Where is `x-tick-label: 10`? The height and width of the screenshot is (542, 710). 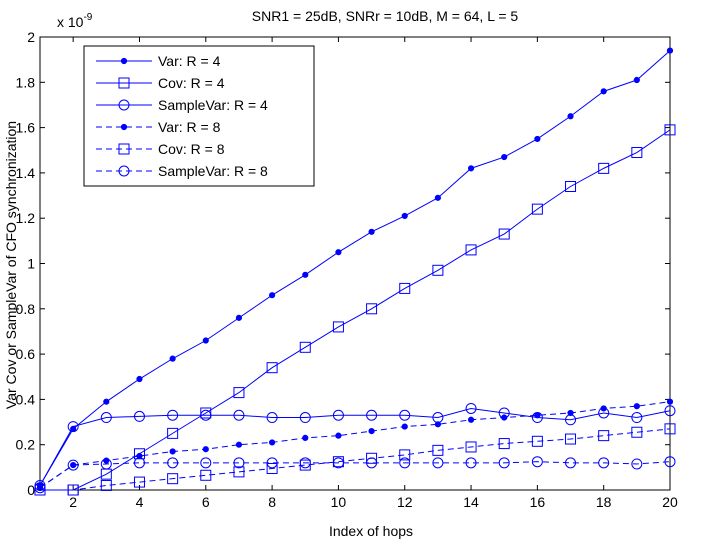 x-tick-label: 10 is located at coordinates (339, 502).